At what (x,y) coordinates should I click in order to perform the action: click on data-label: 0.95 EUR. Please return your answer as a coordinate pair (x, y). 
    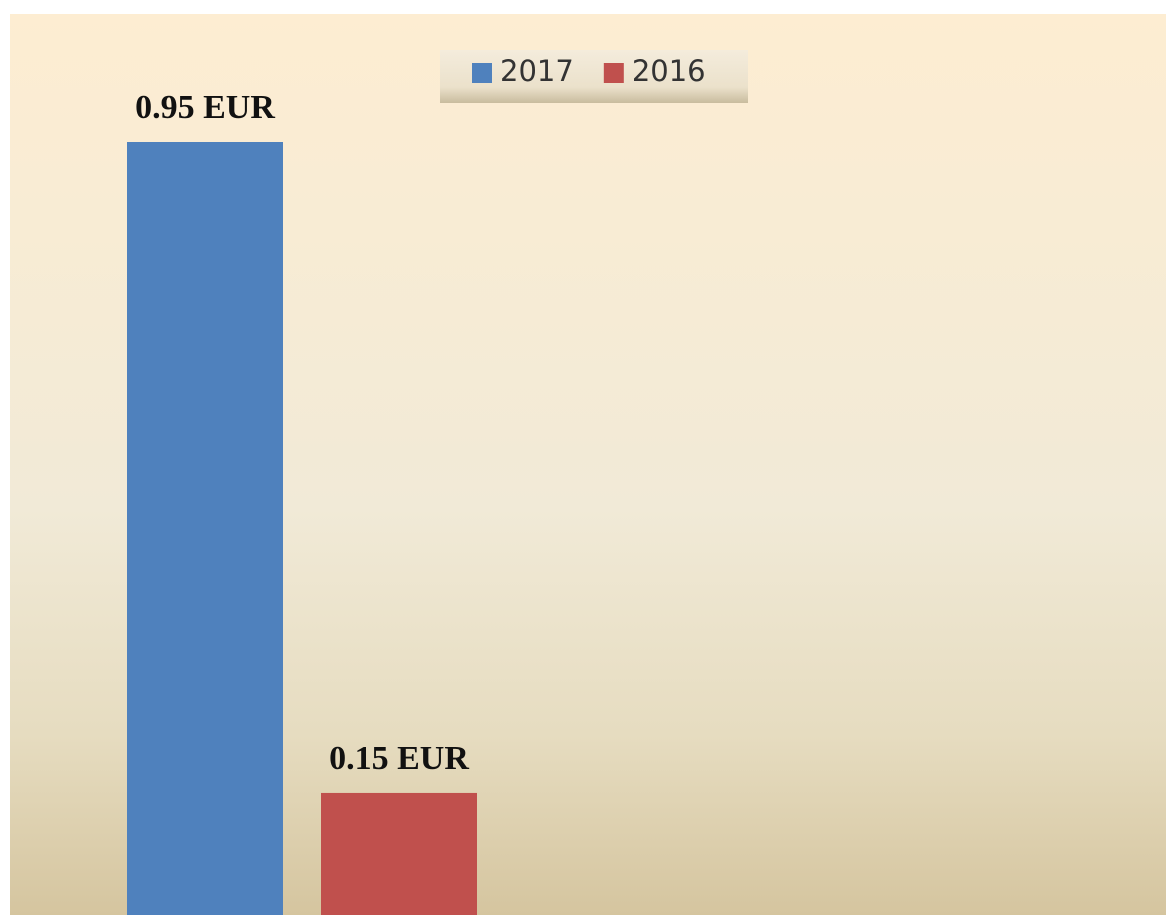
    Looking at the image, I should click on (205, 107).